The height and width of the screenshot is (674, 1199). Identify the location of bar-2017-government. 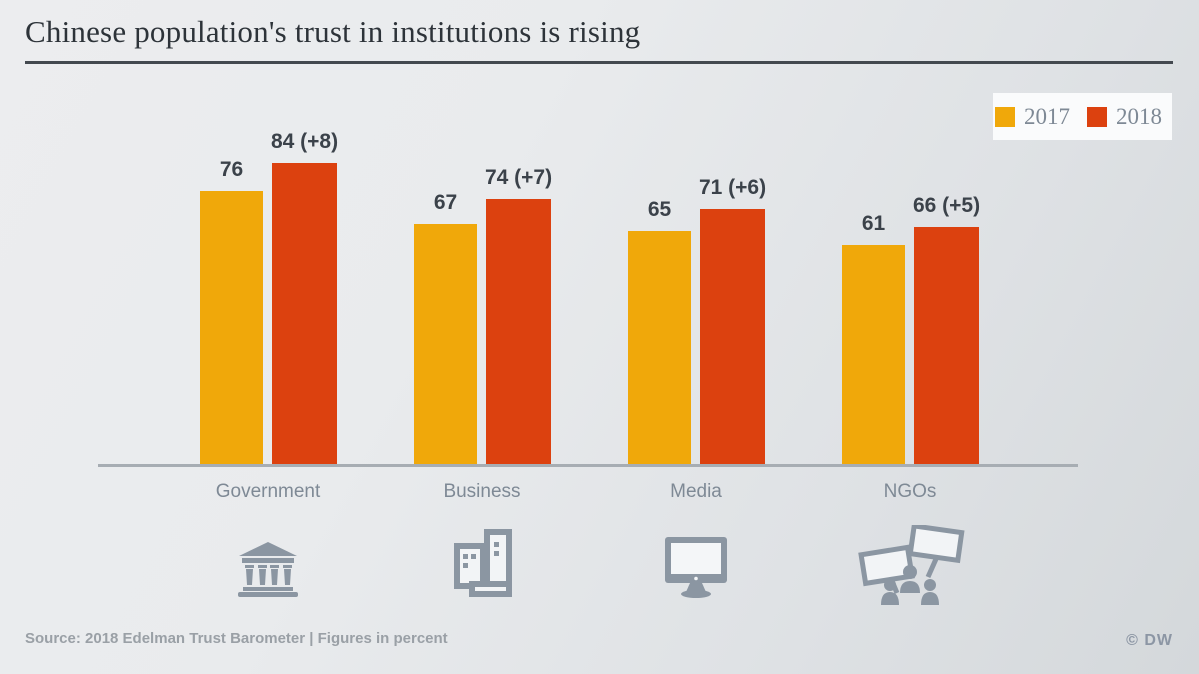
(231, 328).